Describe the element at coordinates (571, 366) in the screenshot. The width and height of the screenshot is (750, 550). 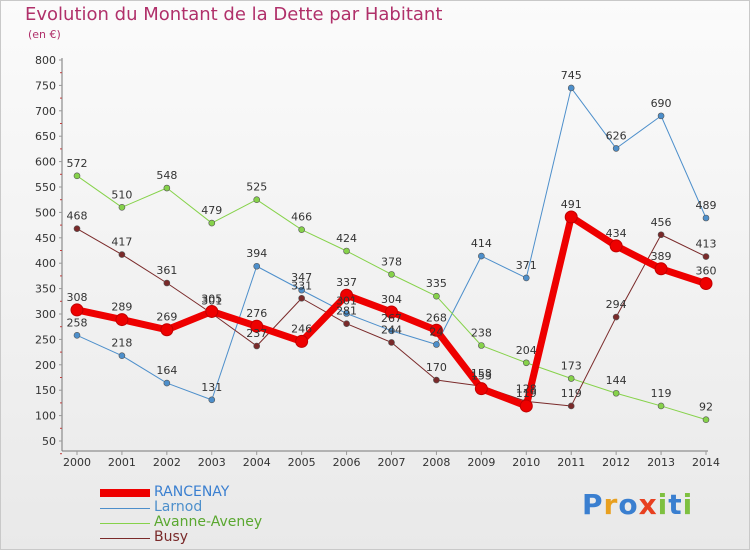
I see `data-label: 173` at that location.